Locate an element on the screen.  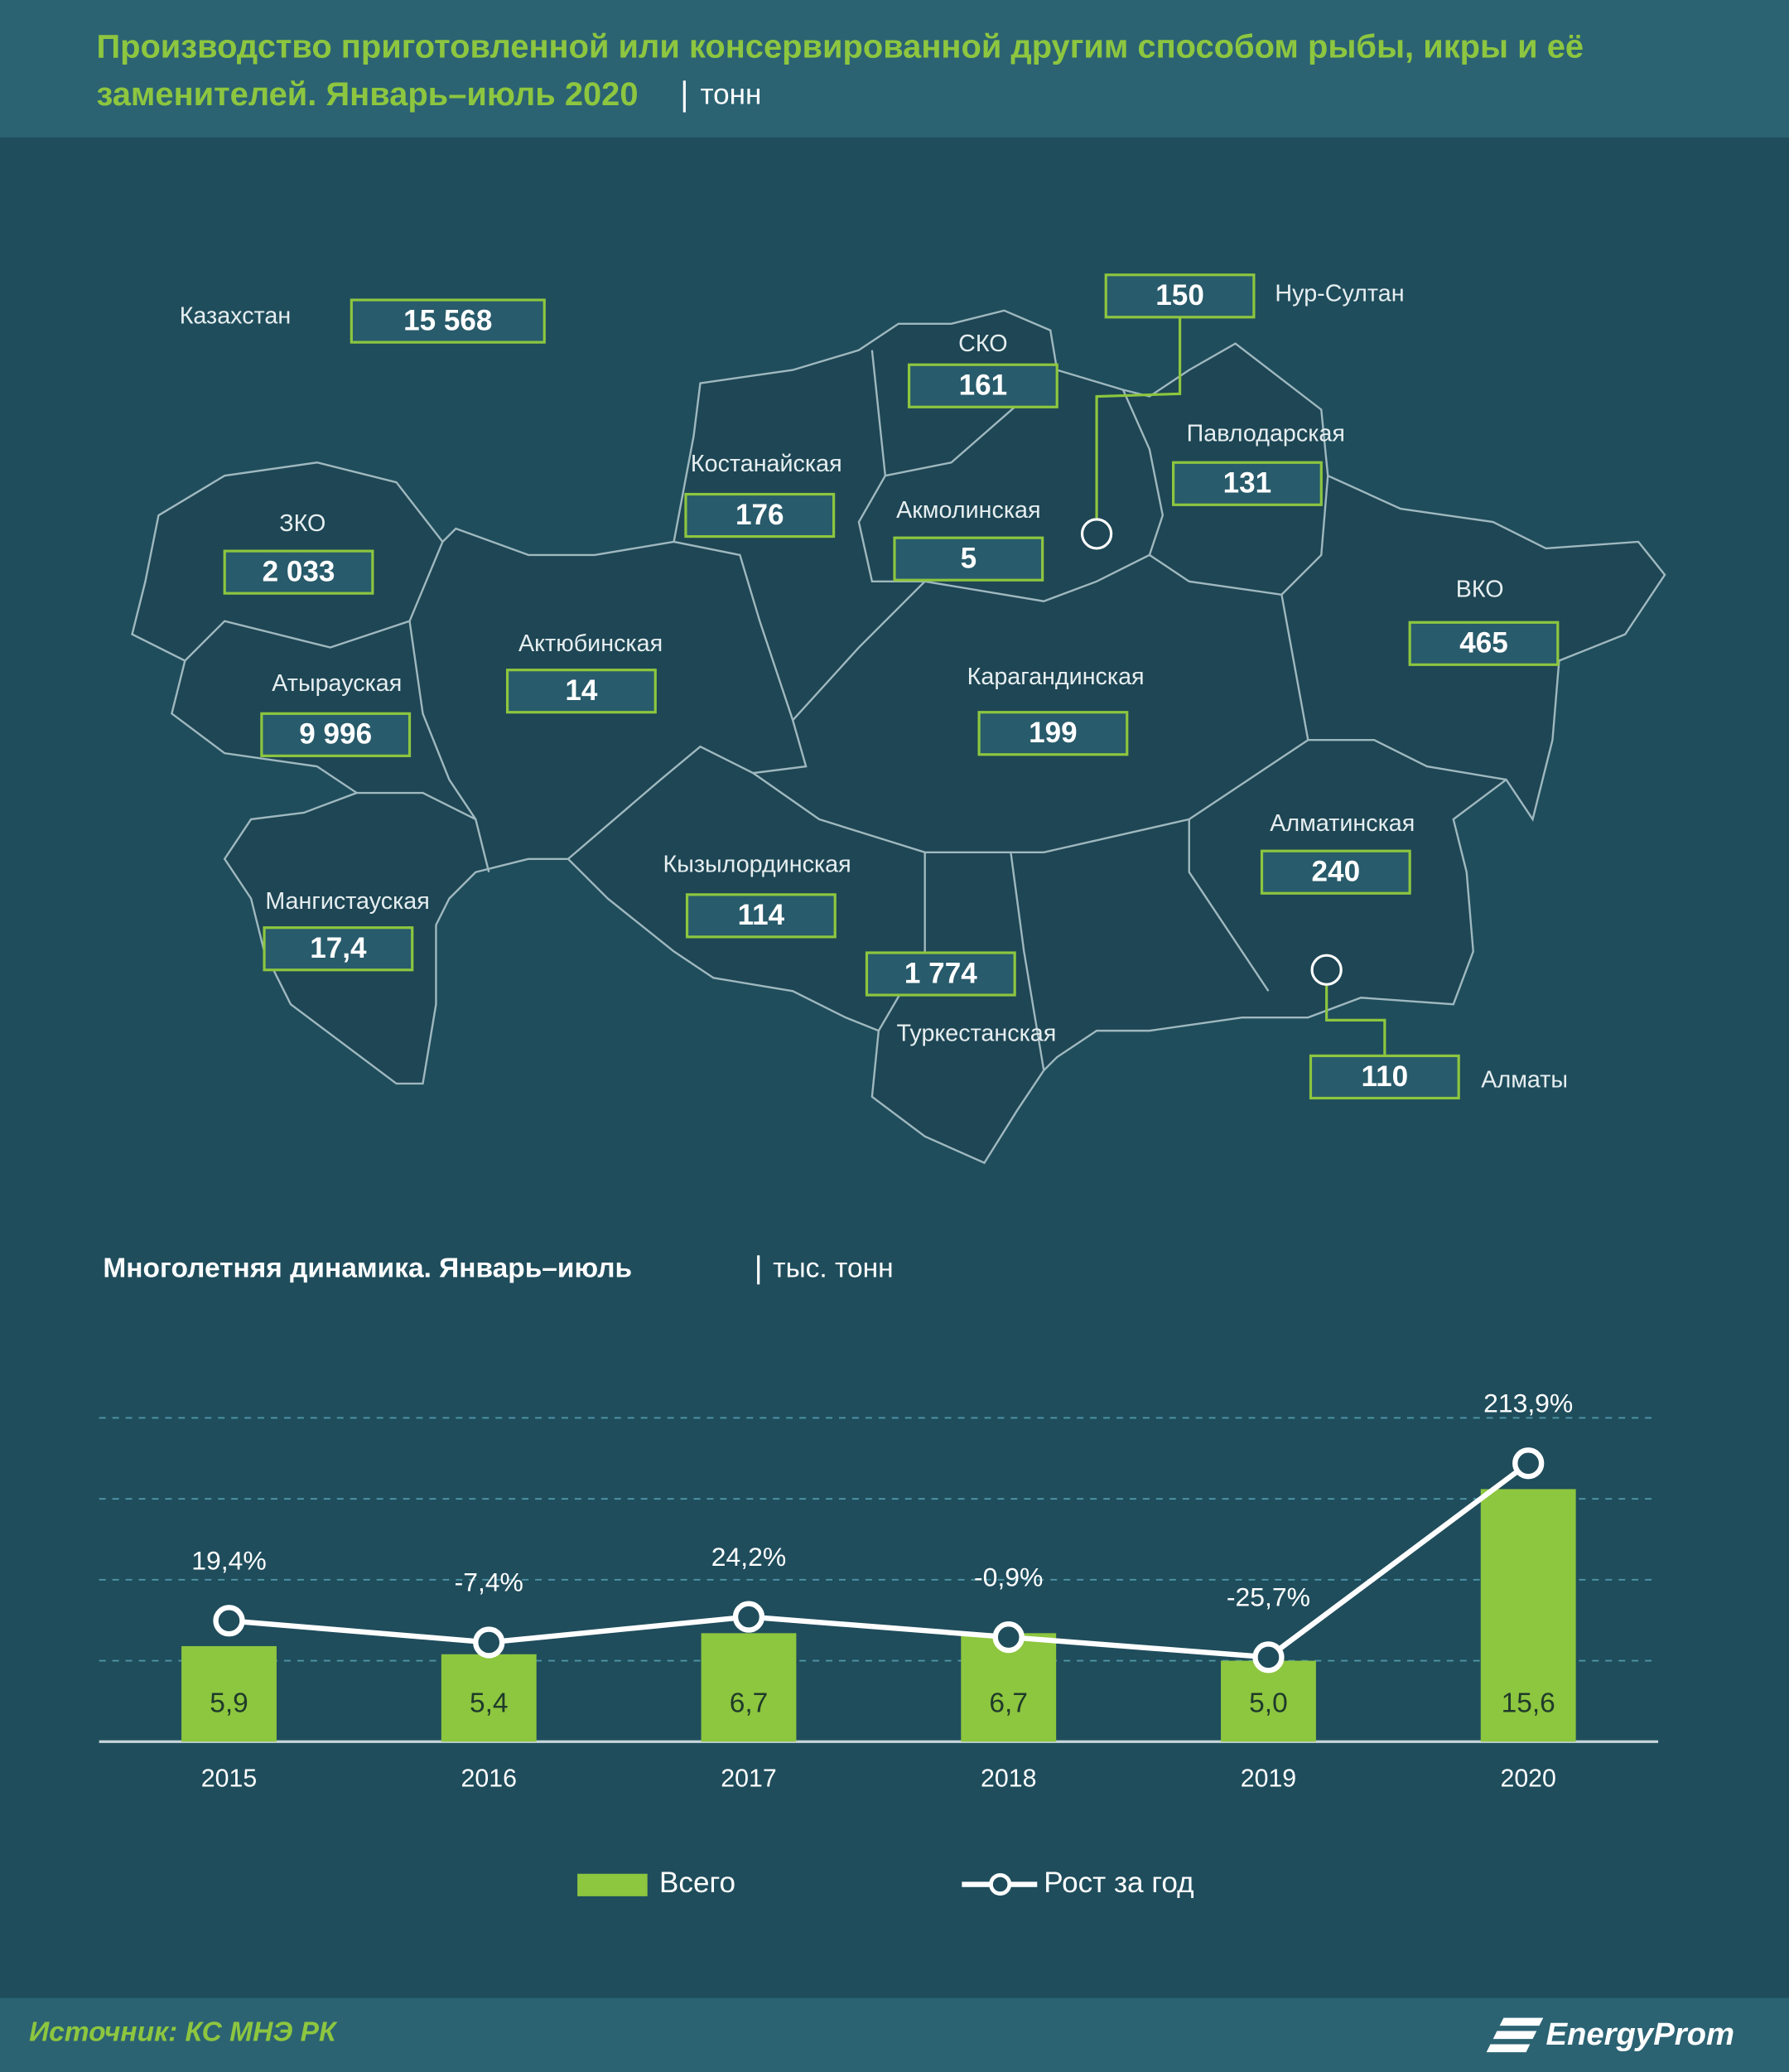
value-label: 1 774 is located at coordinates (940, 973).